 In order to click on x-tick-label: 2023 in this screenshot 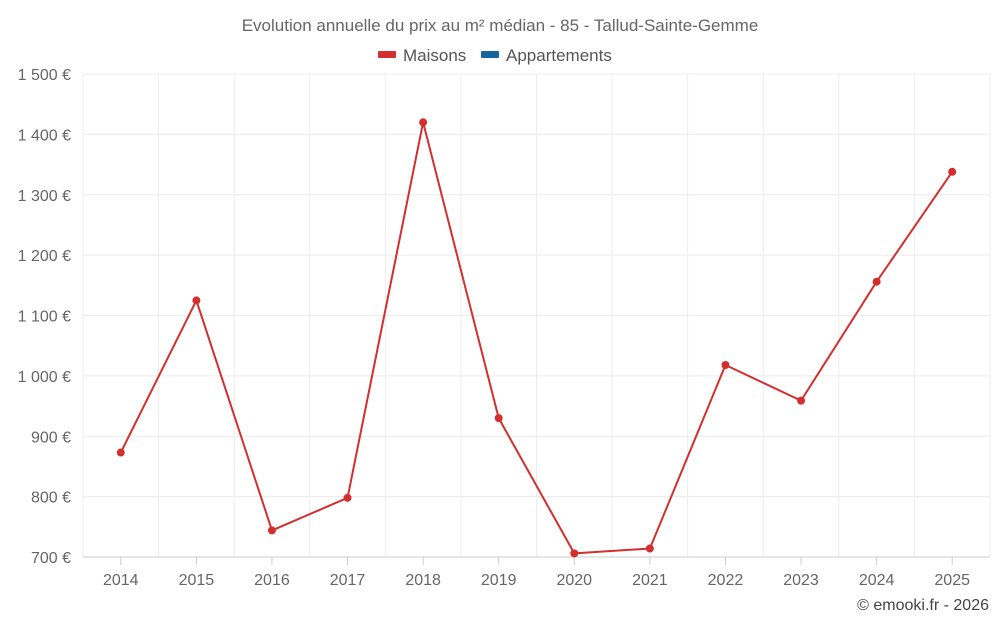, I will do `click(801, 580)`.